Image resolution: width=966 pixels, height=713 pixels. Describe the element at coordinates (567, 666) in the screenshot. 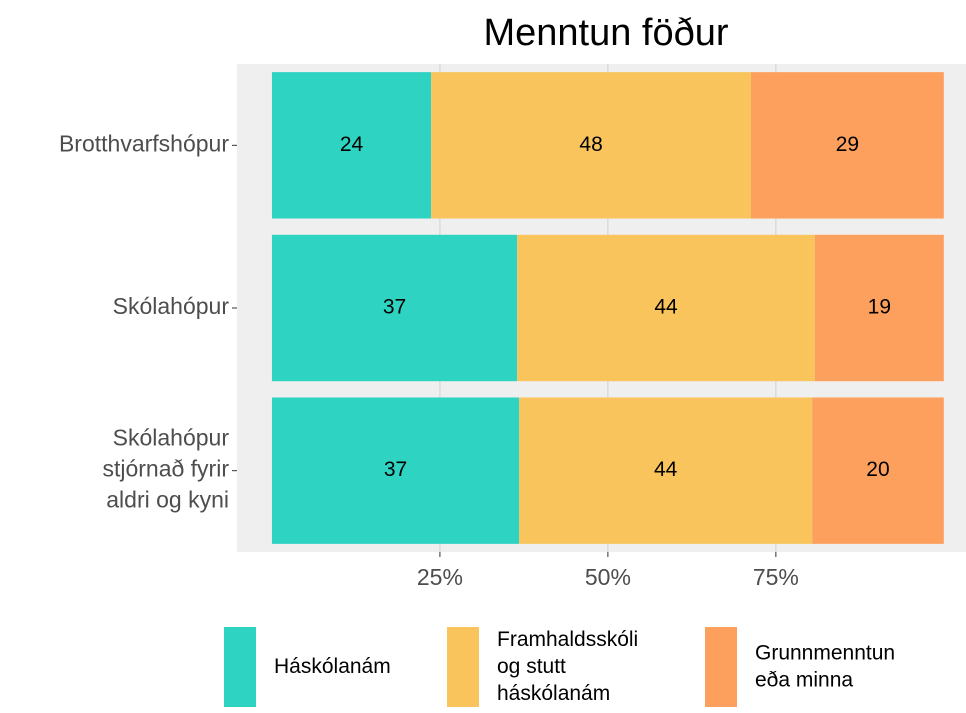

I see `legend-label: Framhaldsskóli og stutt háskólanám` at that location.